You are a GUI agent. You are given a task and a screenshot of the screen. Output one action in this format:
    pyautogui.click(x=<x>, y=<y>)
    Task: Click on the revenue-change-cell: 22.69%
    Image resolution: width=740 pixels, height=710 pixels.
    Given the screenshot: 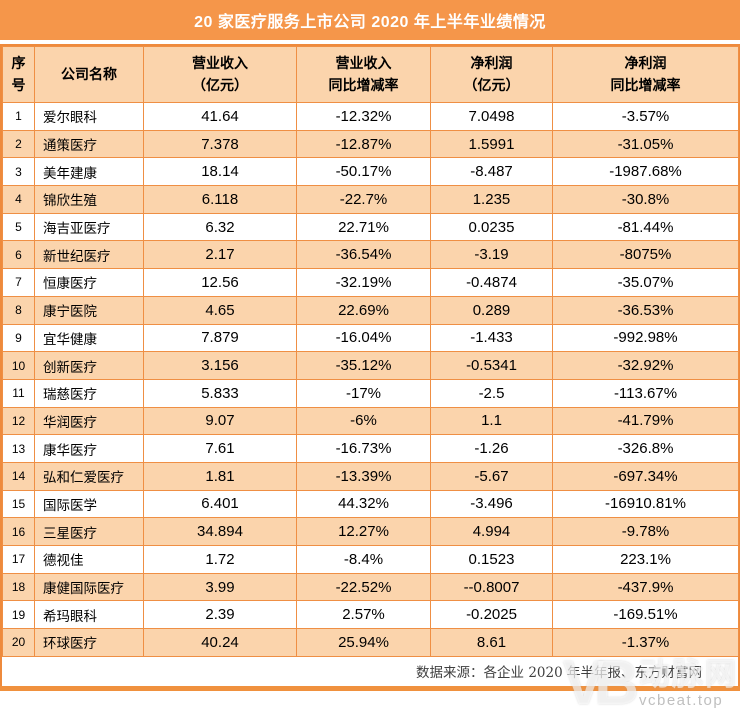 What is the action you would take?
    pyautogui.click(x=363, y=310)
    